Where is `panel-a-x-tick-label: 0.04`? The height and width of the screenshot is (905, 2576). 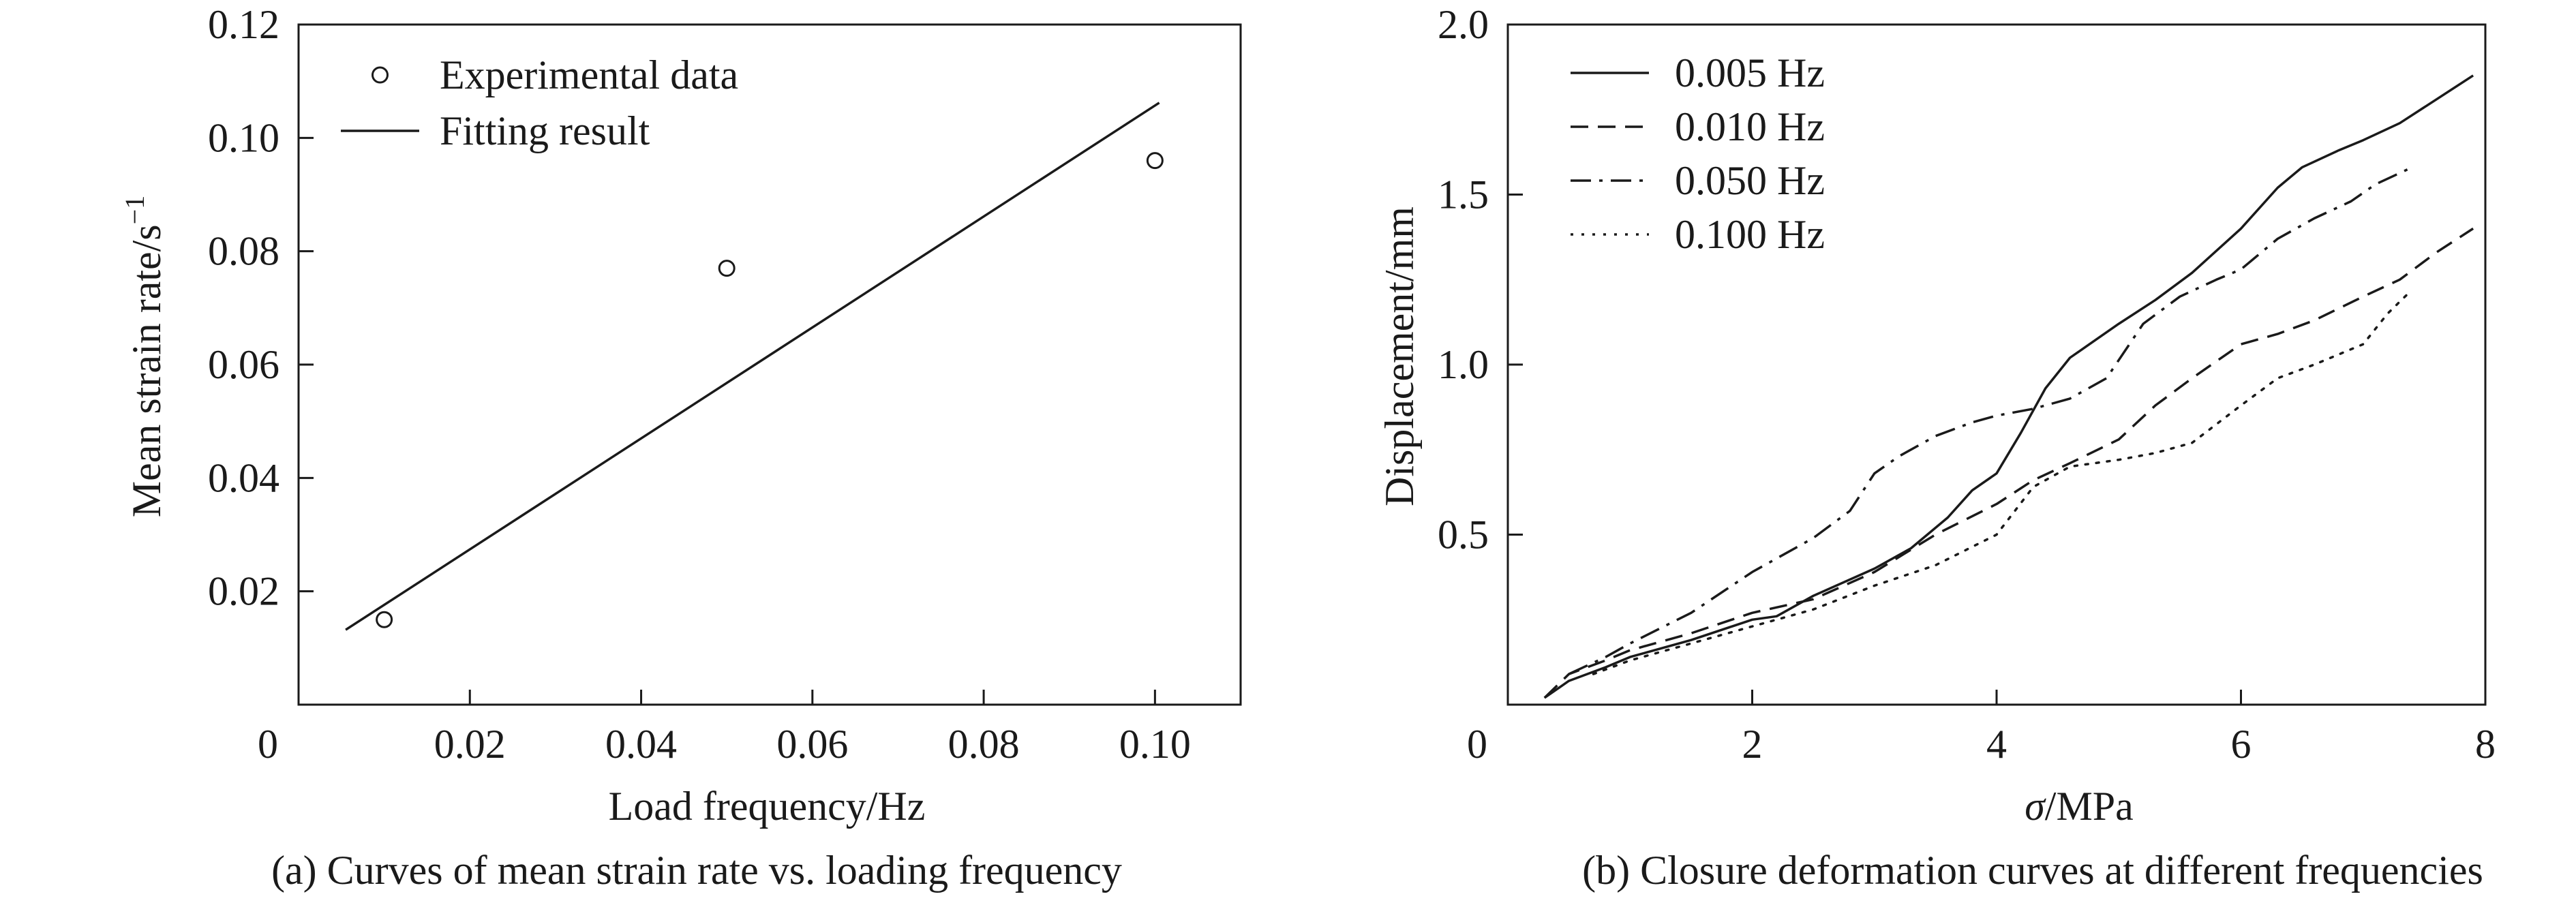 panel-a-x-tick-label: 0.04 is located at coordinates (641, 745).